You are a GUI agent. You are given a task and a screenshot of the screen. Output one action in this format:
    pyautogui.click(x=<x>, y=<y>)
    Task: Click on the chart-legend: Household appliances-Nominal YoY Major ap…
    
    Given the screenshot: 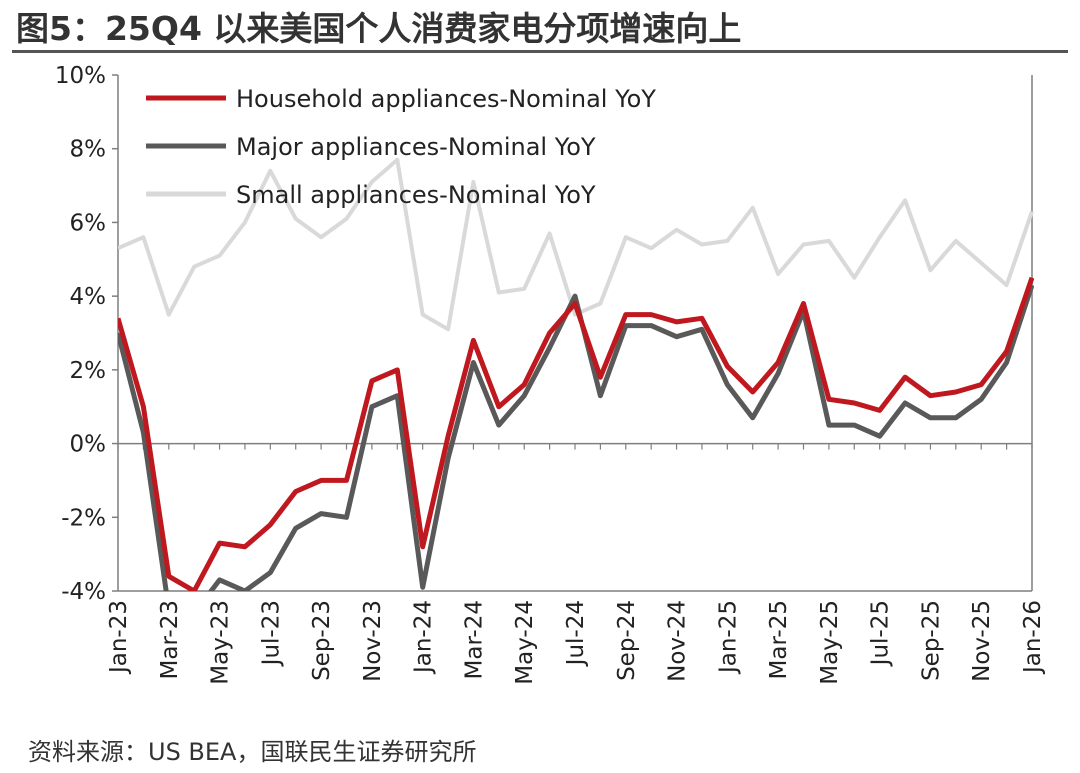 What is the action you would take?
    pyautogui.click(x=401, y=147)
    